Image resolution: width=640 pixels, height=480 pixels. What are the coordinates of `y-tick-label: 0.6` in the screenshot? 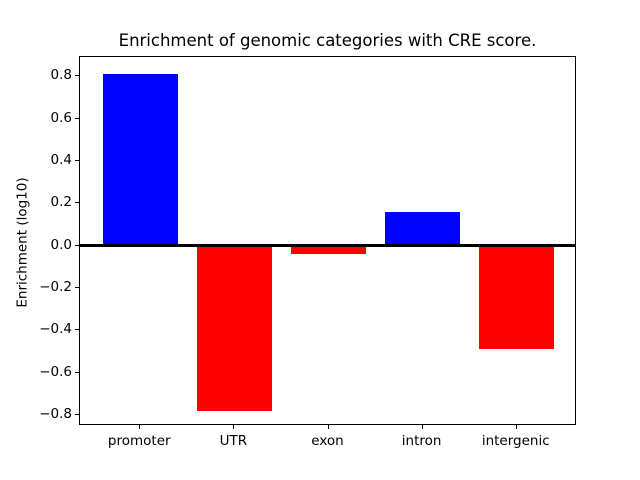 It's located at (61, 117).